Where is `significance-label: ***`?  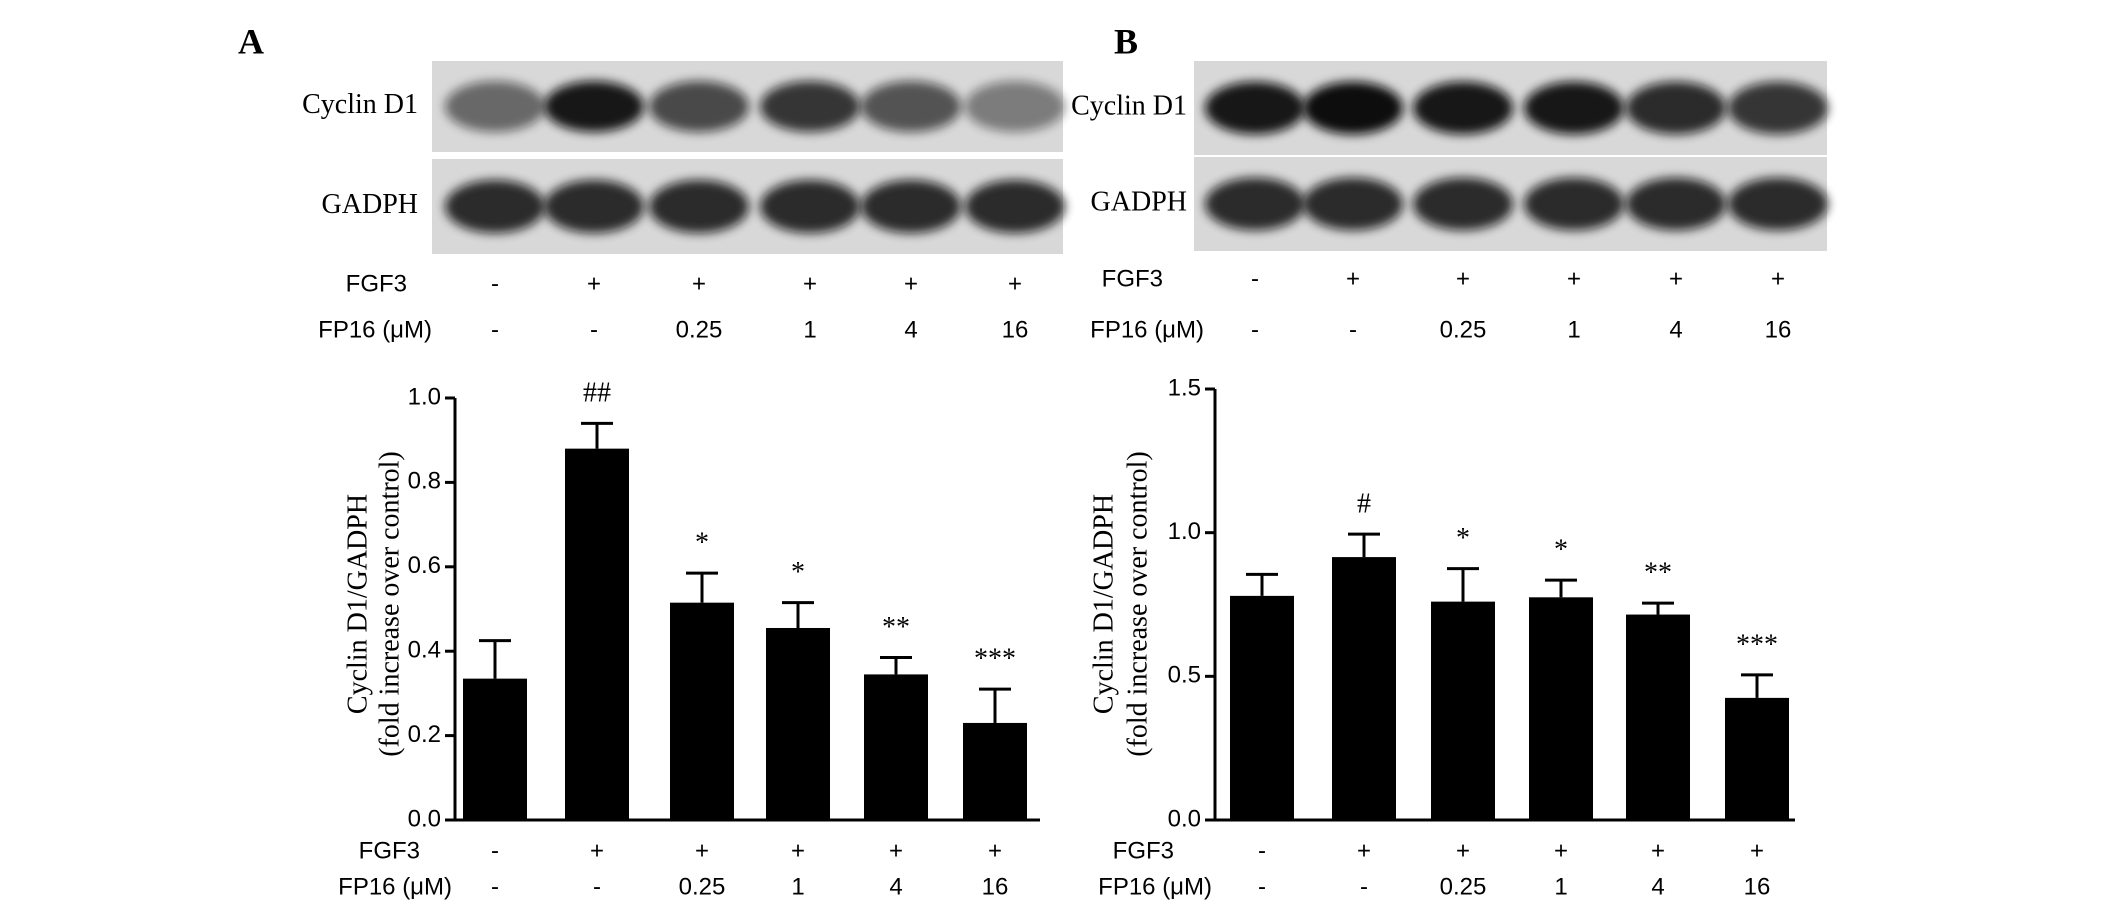
significance-label: *** is located at coordinates (995, 659).